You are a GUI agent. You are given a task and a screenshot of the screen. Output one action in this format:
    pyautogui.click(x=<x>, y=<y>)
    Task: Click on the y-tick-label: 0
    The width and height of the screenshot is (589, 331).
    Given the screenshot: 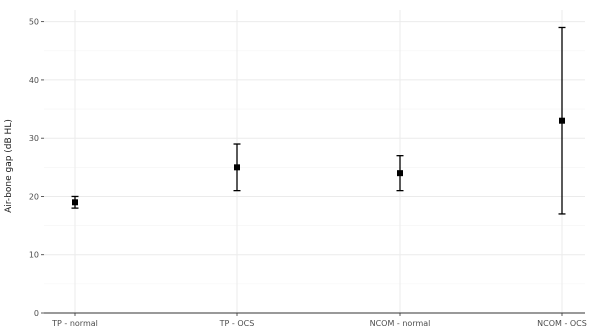 What is the action you would take?
    pyautogui.click(x=36, y=313)
    